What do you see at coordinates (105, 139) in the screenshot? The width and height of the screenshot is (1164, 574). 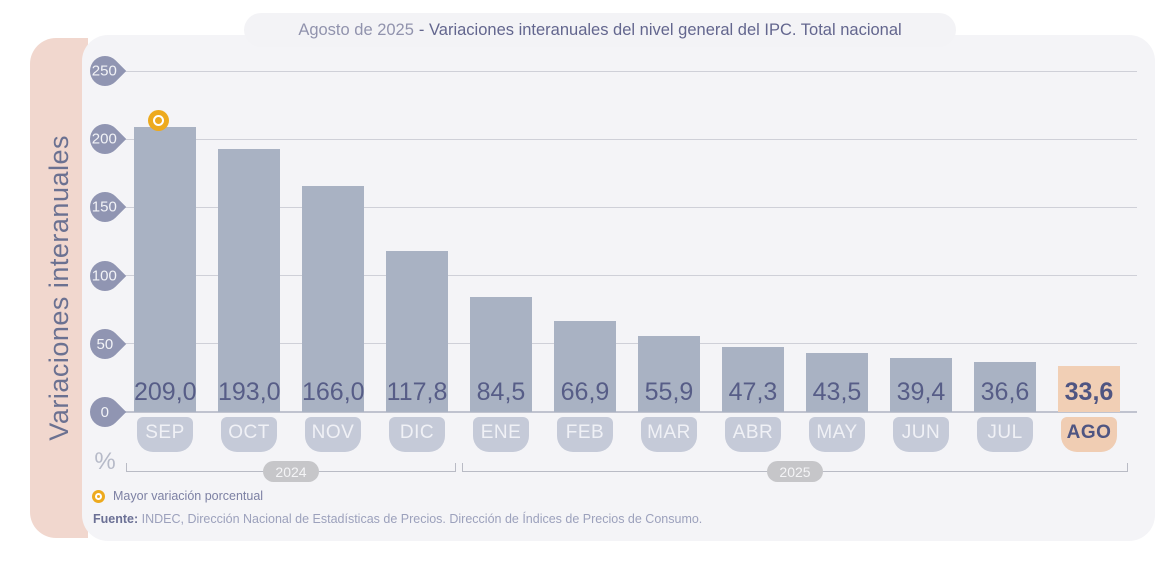 I see `y-tick-label: 200` at bounding box center [105, 139].